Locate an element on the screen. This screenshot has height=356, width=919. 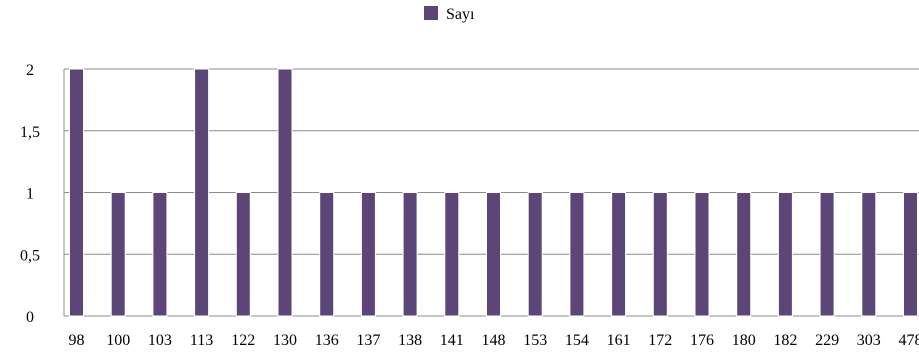
x-tick-label: 138 is located at coordinates (410, 340).